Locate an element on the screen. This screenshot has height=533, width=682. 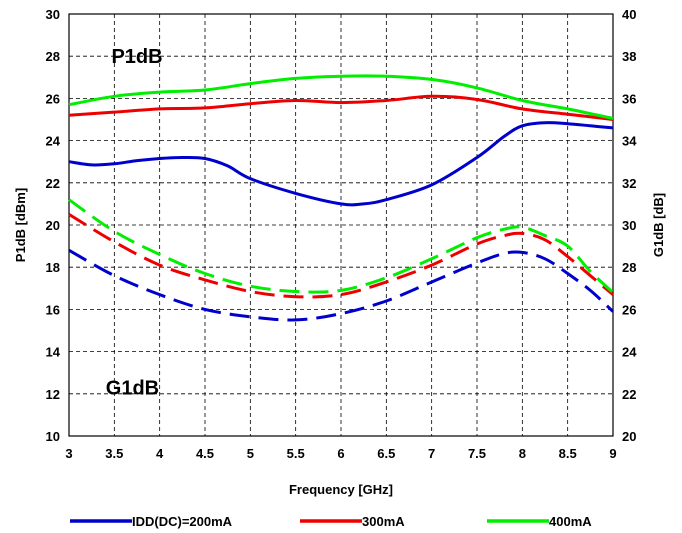
y2-axis-label: G1dB [dB] is located at coordinates (658, 225).